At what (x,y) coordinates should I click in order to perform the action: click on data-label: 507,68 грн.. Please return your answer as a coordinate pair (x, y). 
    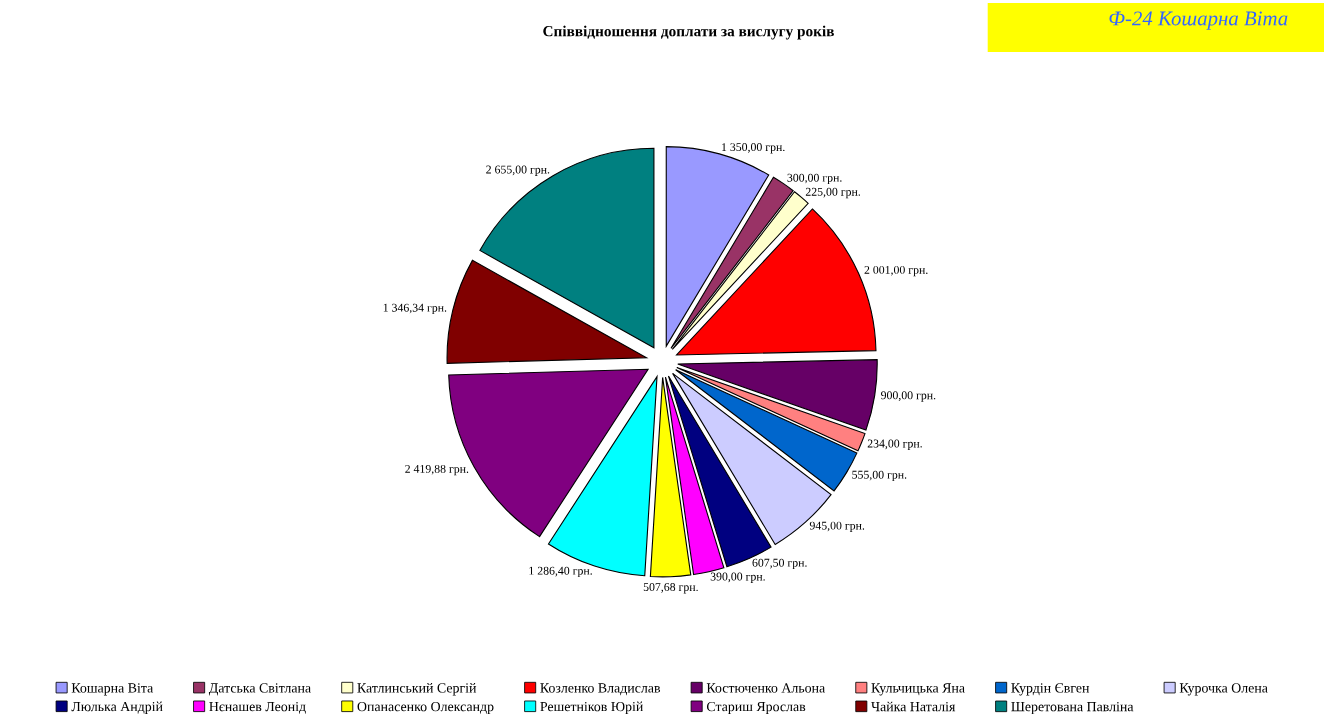
    Looking at the image, I should click on (670, 588).